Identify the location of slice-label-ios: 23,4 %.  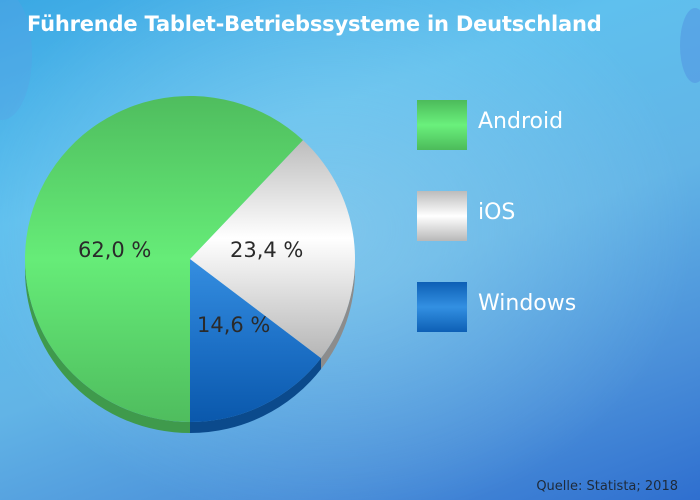
(267, 250).